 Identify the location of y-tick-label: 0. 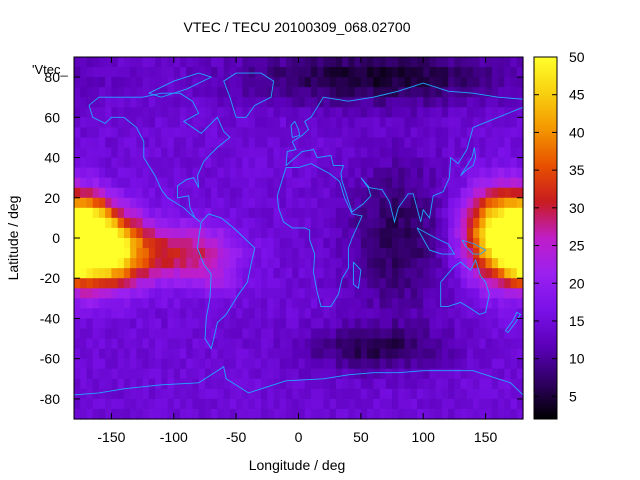
(56, 238).